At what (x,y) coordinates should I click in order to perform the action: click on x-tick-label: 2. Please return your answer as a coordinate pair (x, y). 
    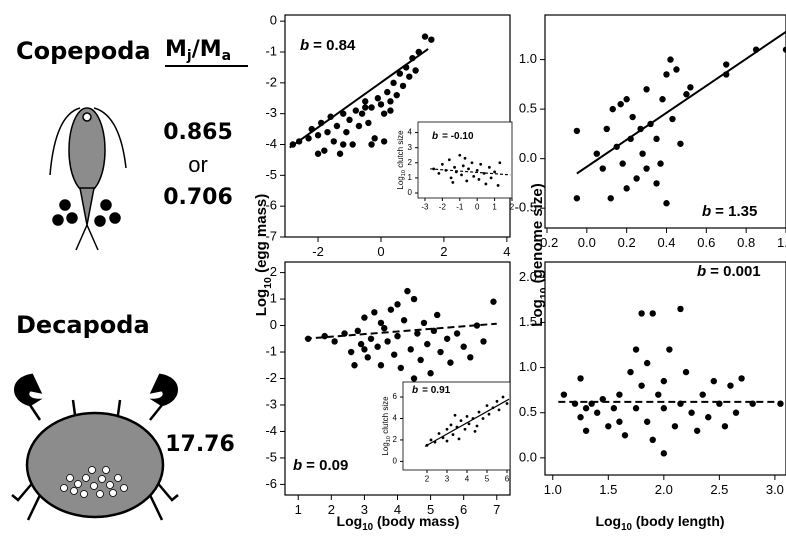
    Looking at the image, I should click on (443, 251).